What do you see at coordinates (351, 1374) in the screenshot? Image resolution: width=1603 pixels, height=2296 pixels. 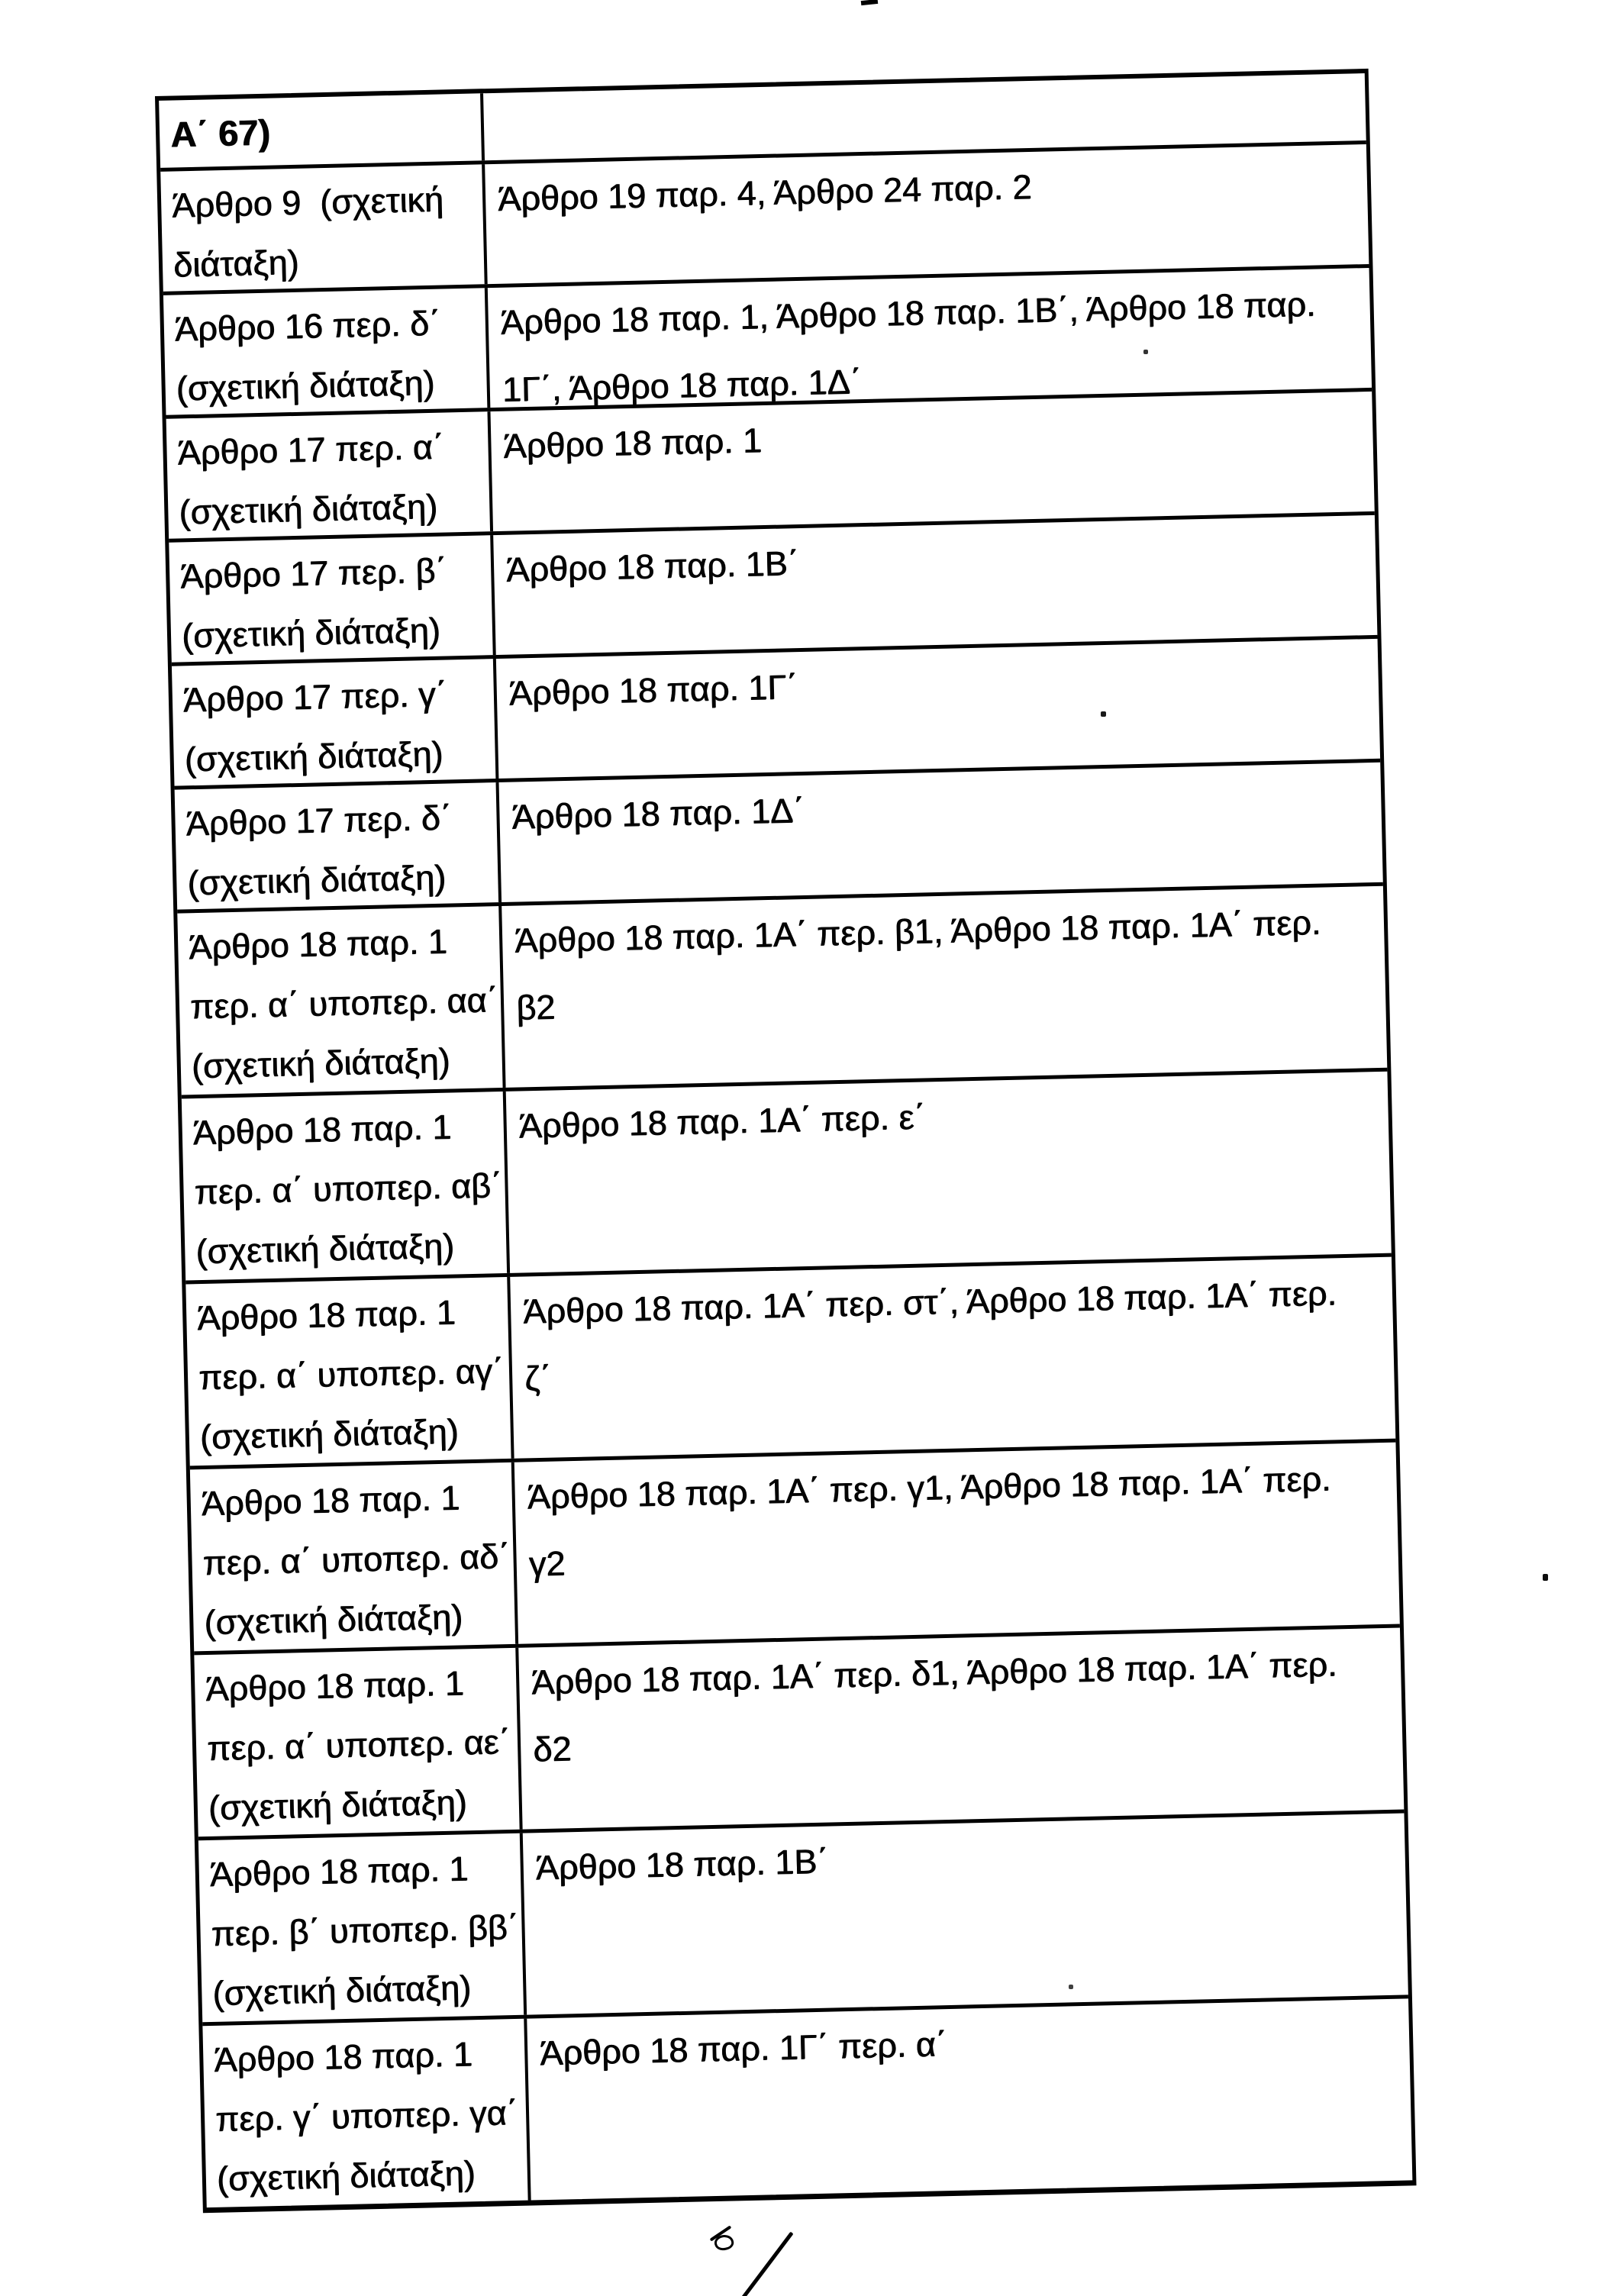 I see `old-provision-line: περ. α΄ υποπερ. αγ΄` at bounding box center [351, 1374].